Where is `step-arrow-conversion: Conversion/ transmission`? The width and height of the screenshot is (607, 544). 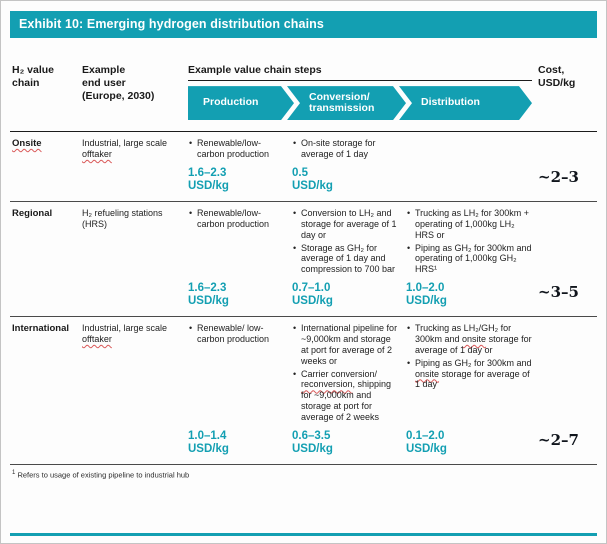
step-arrow-conversion: Conversion/ transmission is located at coordinates (346, 103).